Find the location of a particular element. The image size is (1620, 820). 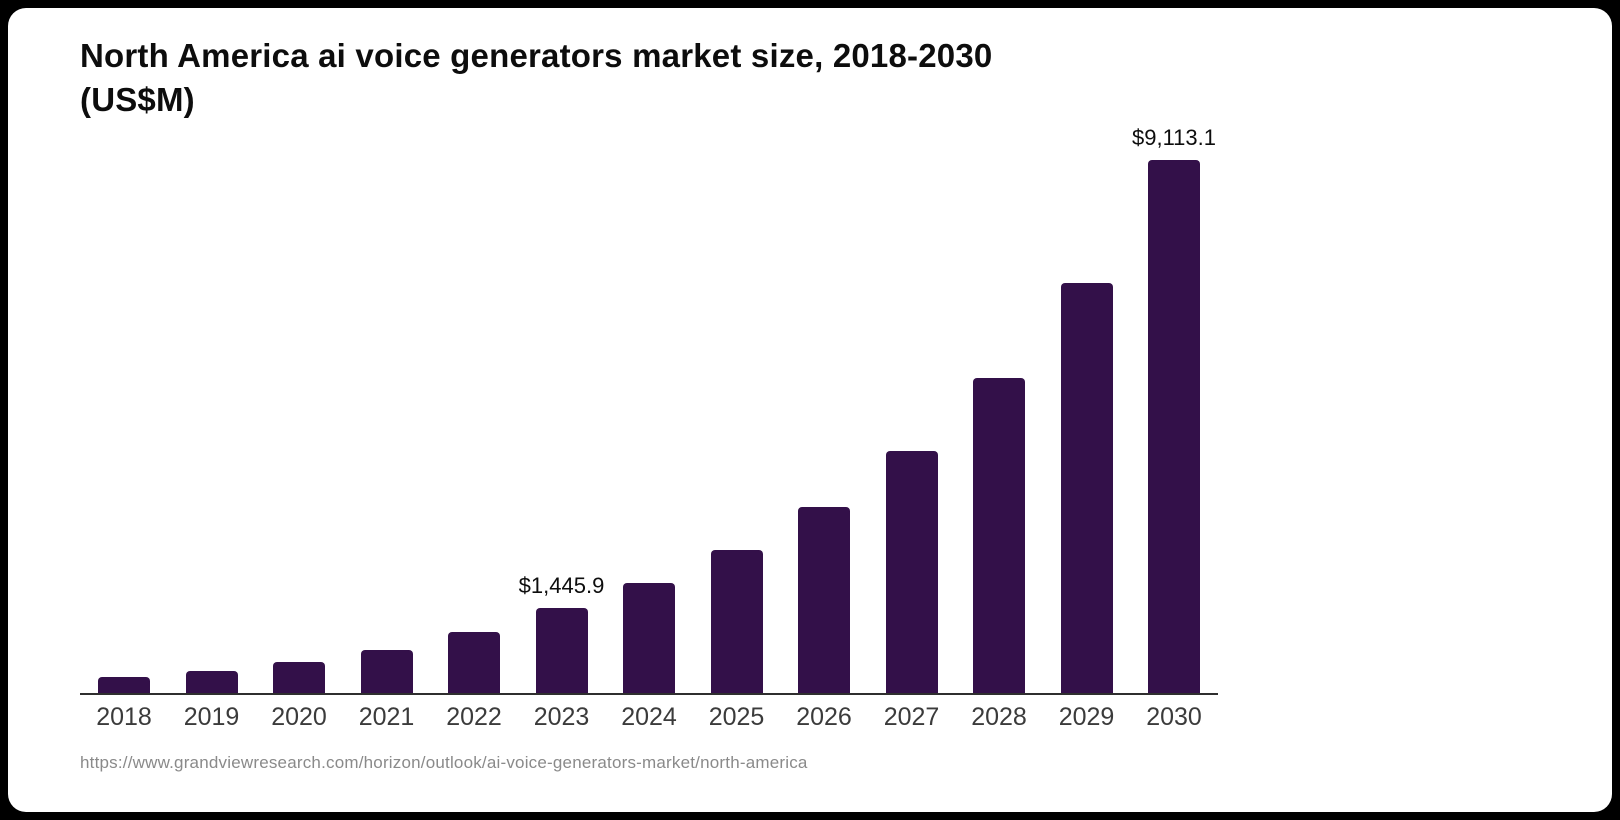

x-tick-2019: 2019 is located at coordinates (211, 717).